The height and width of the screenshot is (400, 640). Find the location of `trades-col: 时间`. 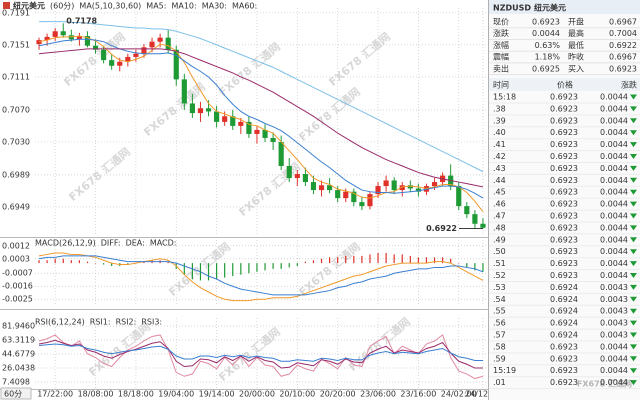

trades-col: 时间 is located at coordinates (501, 85).